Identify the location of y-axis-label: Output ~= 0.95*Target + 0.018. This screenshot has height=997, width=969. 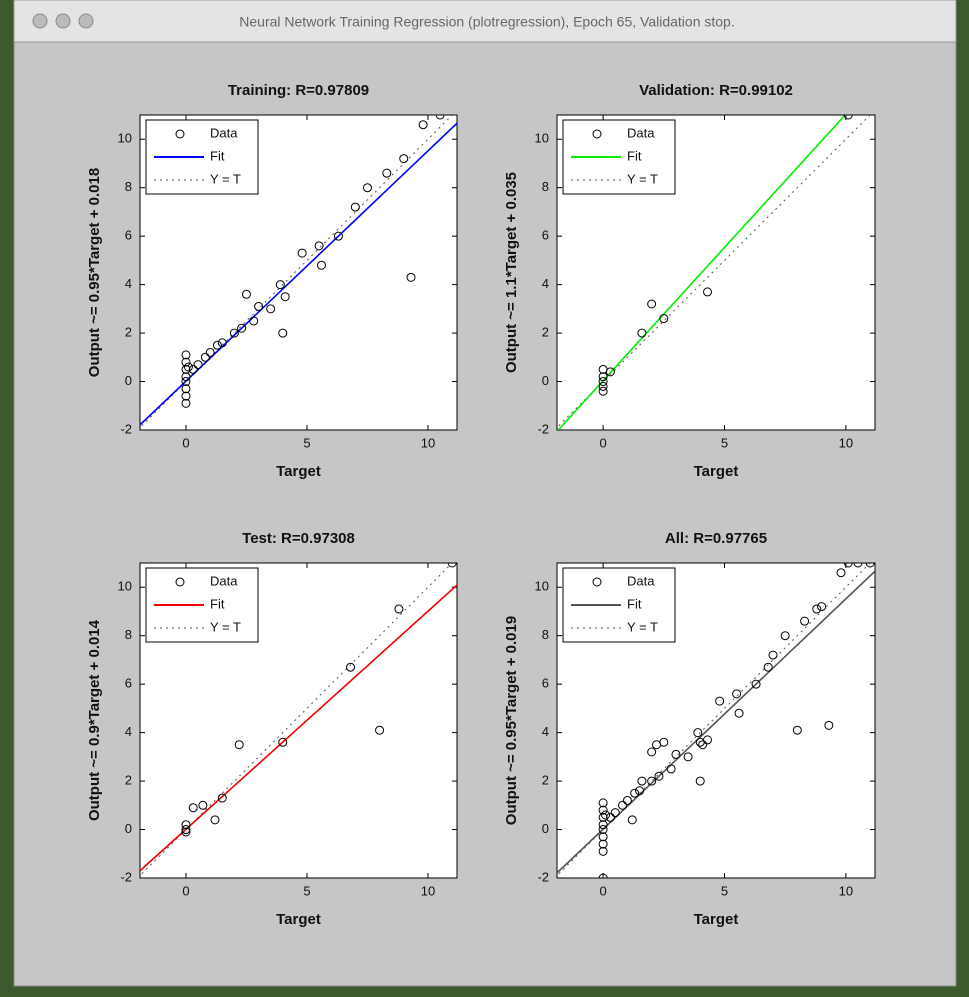
(94, 272).